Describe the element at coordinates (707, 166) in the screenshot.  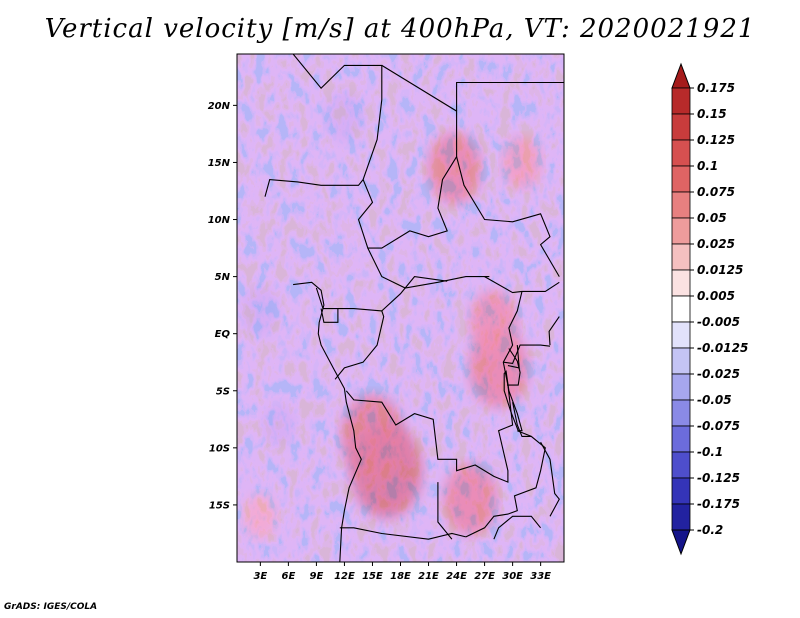
I see `colorbar-label: 0.1` at that location.